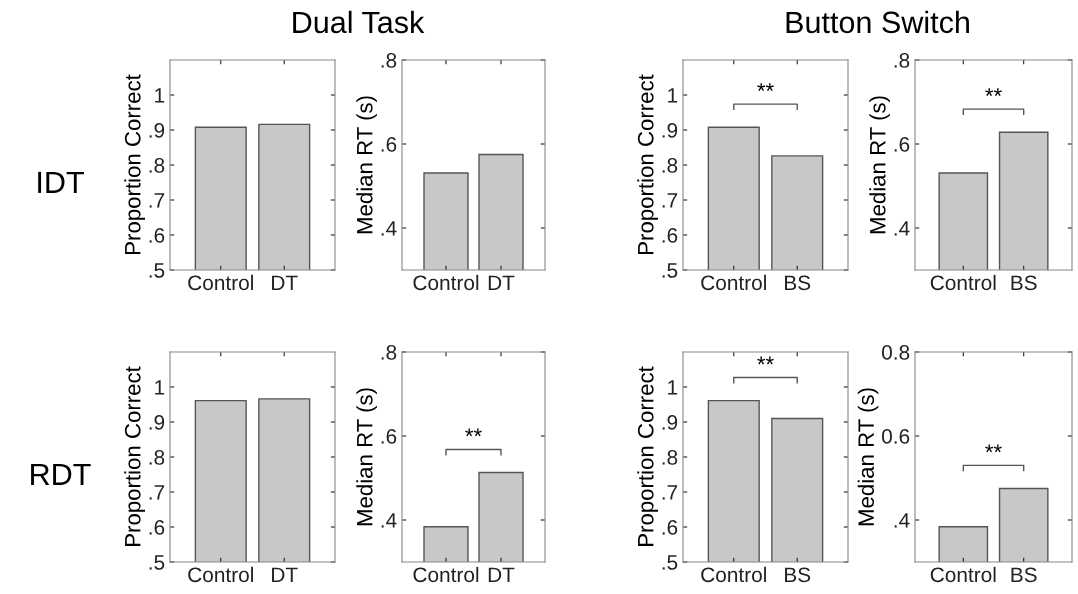  Describe the element at coordinates (61, 182) in the screenshot. I see `text: IDT` at that location.